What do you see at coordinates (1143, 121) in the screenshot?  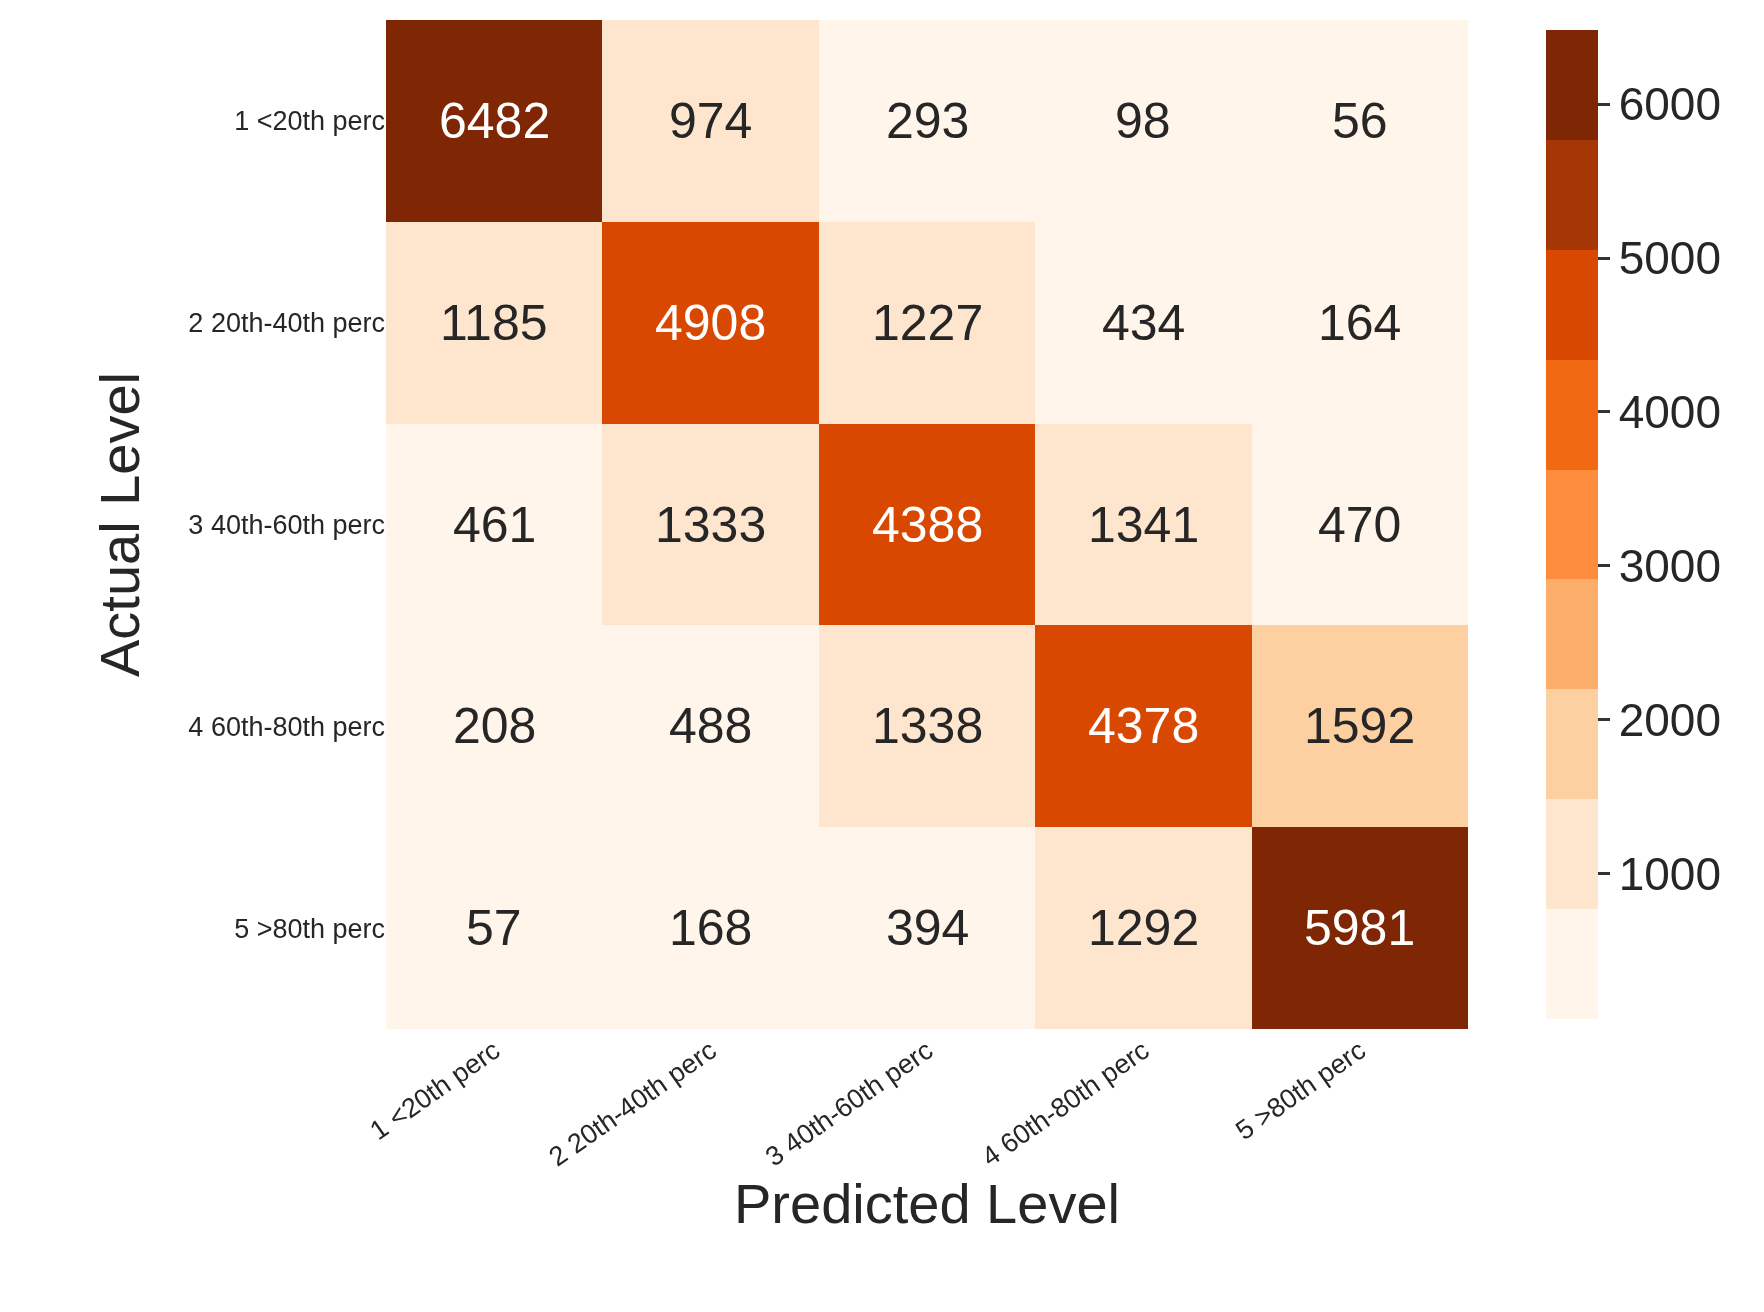 I see `data-label: 98` at bounding box center [1143, 121].